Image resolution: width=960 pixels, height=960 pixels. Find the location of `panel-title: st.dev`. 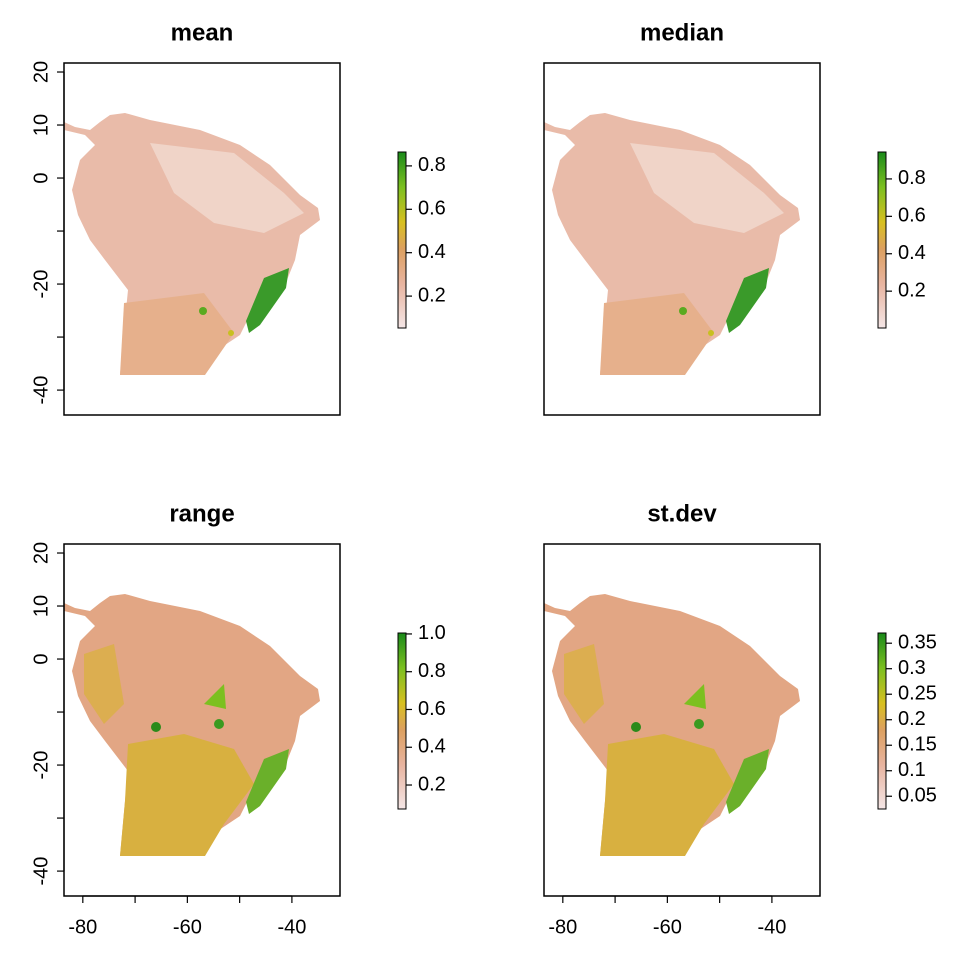

panel-title: st.dev is located at coordinates (682, 513).